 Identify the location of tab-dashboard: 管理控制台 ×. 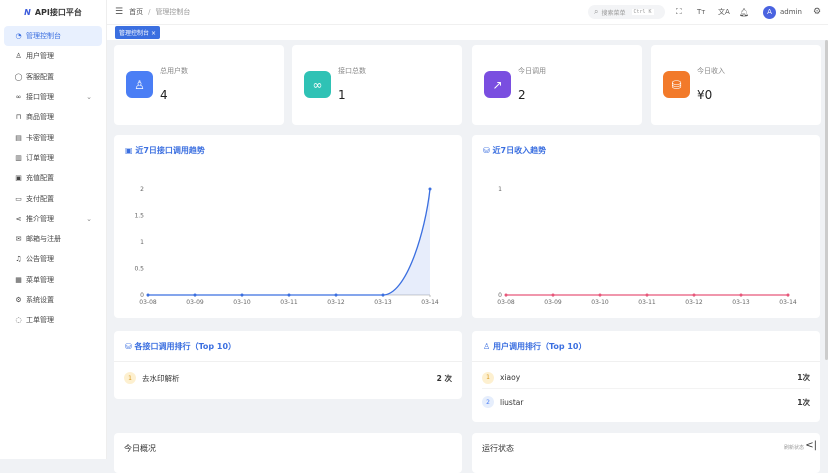
(137, 32).